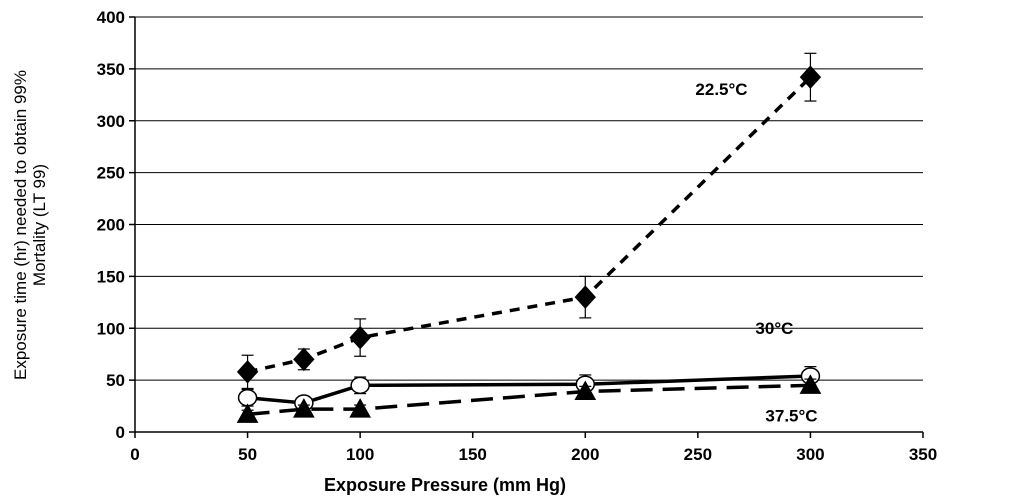 The height and width of the screenshot is (500, 1018). Describe the element at coordinates (134, 454) in the screenshot. I see `x-tick-label: 0` at that location.